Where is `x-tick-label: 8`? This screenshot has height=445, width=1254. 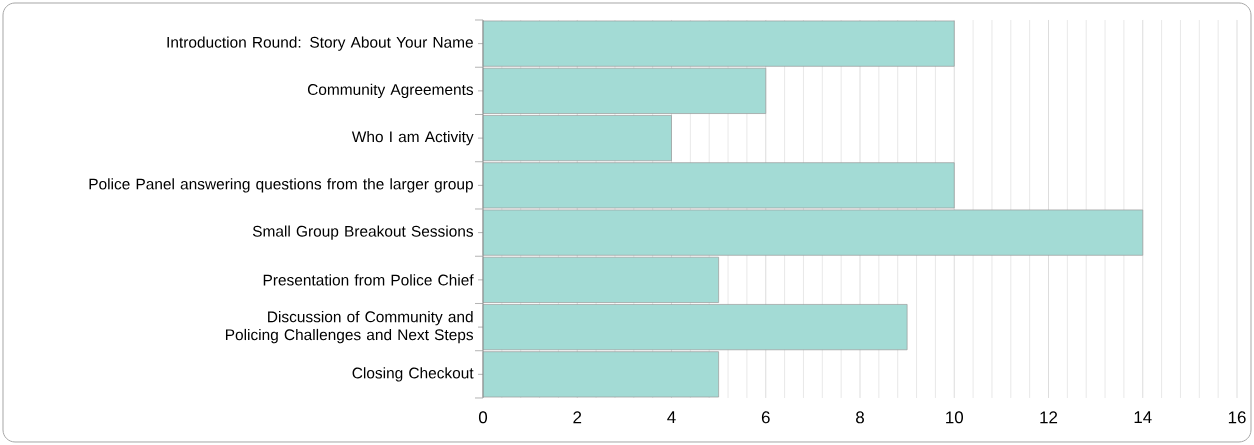
x-tick-label: 8 is located at coordinates (860, 417).